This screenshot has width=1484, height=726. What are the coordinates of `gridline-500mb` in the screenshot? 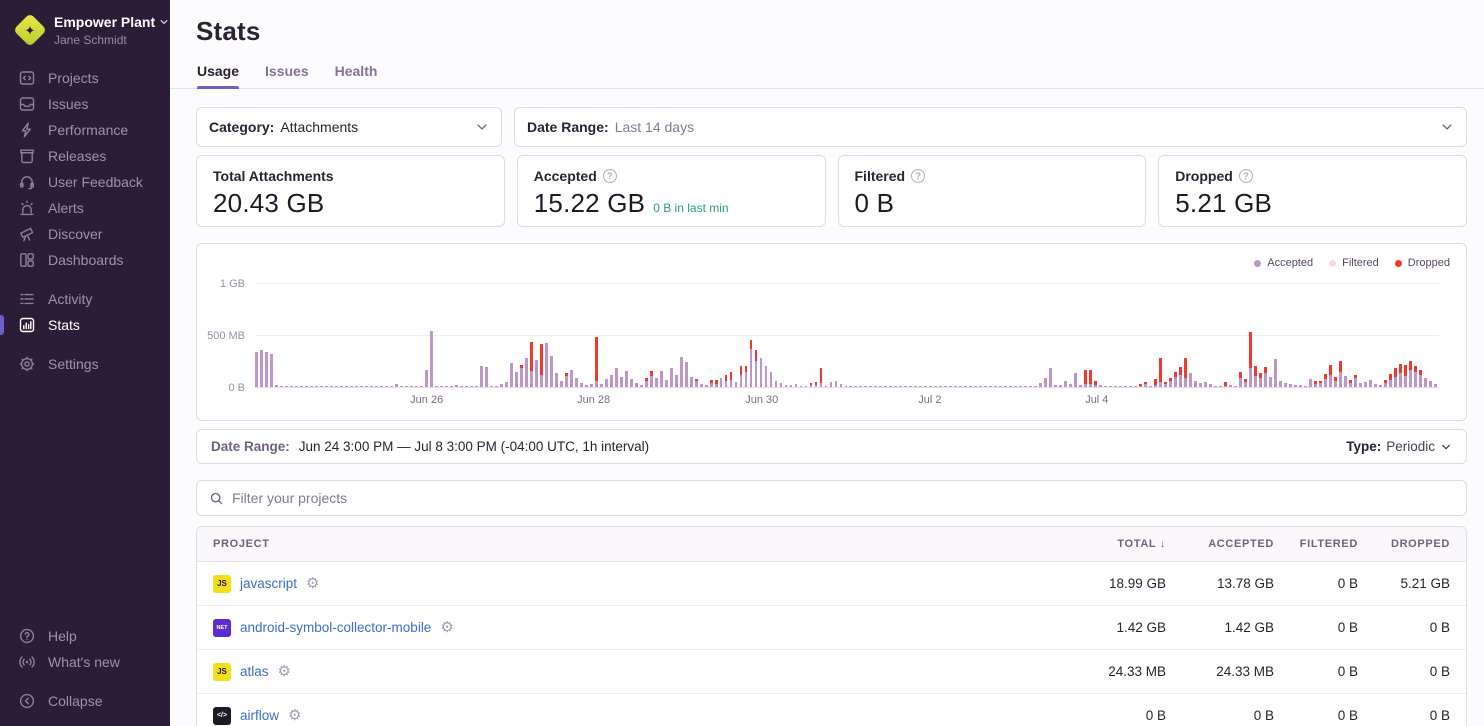 It's located at (847, 335).